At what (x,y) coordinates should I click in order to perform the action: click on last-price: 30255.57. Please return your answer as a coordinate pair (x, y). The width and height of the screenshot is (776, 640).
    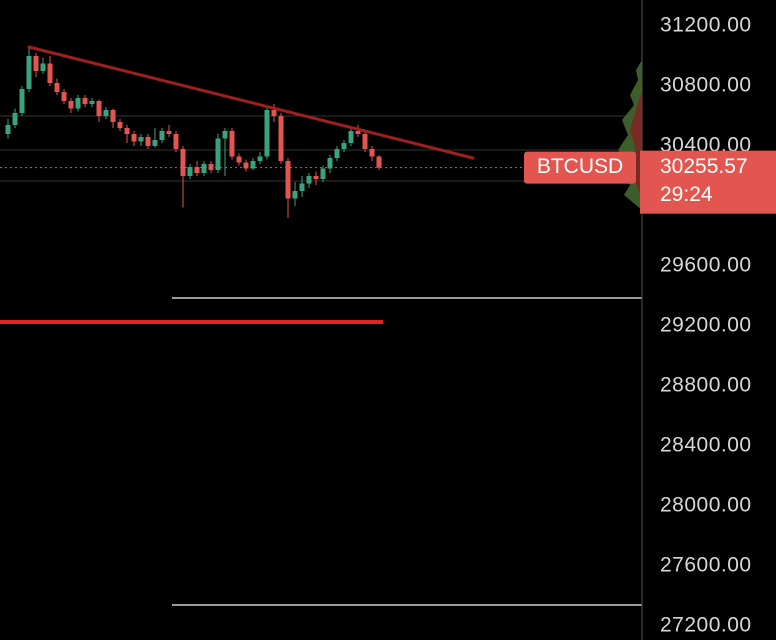
    Looking at the image, I should click on (704, 166).